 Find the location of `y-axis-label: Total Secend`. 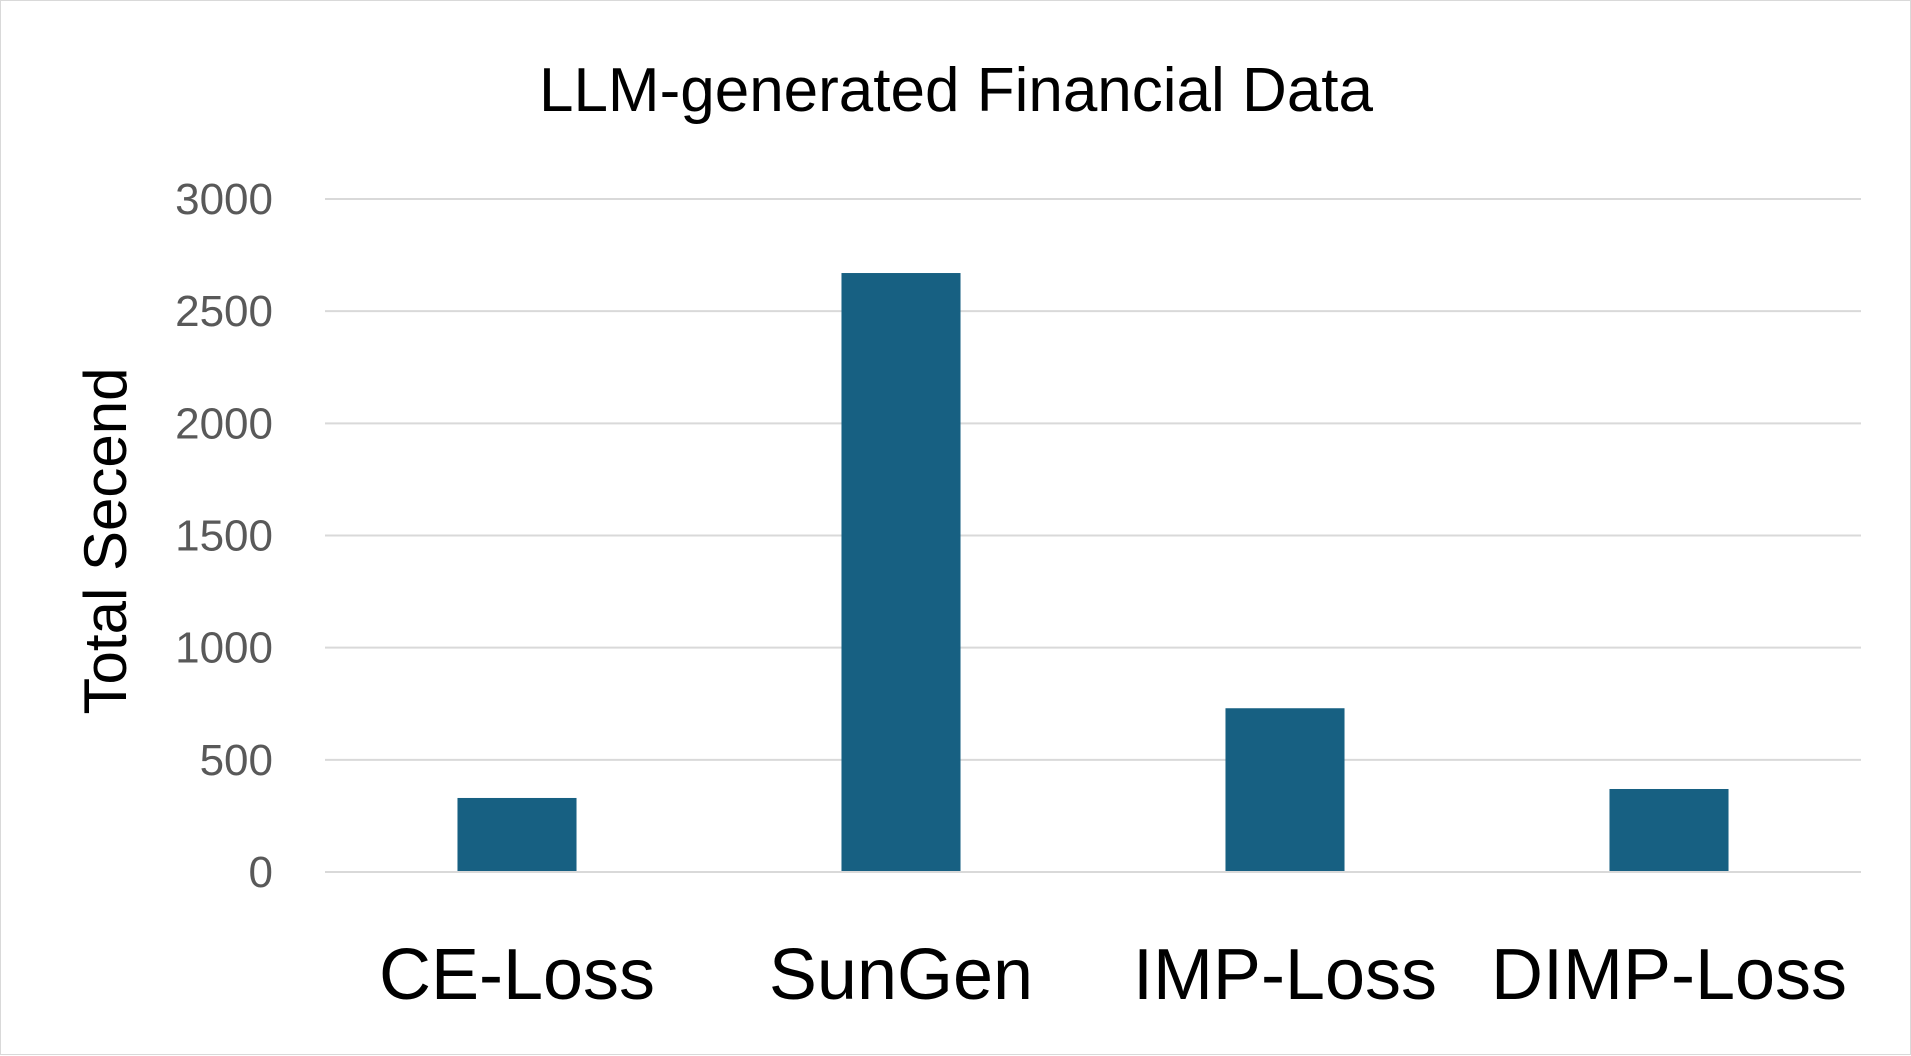

y-axis-label: Total Secend is located at coordinates (105, 541).